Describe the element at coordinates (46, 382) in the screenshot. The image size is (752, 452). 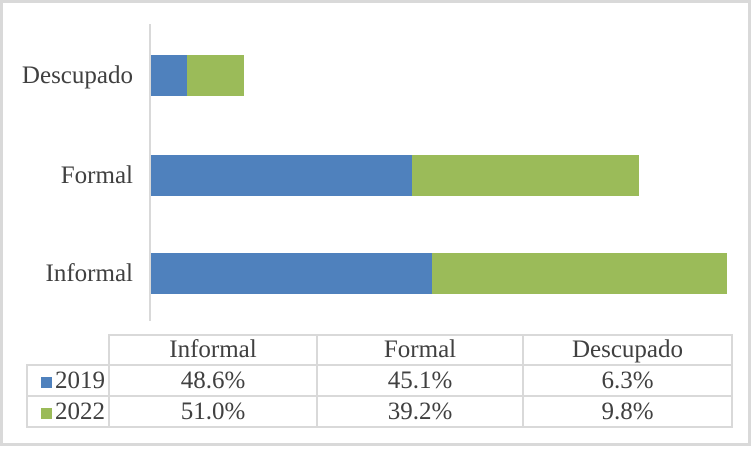
I see `legend-swatch-2019` at that location.